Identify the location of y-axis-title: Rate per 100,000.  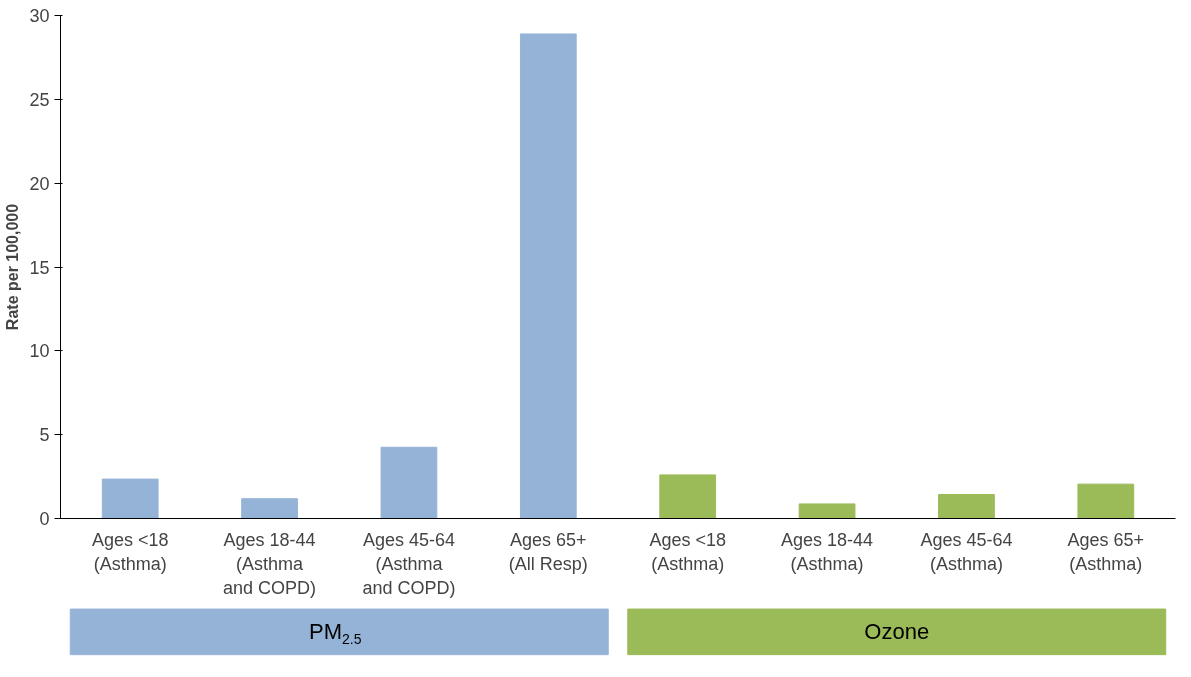
(13, 267).